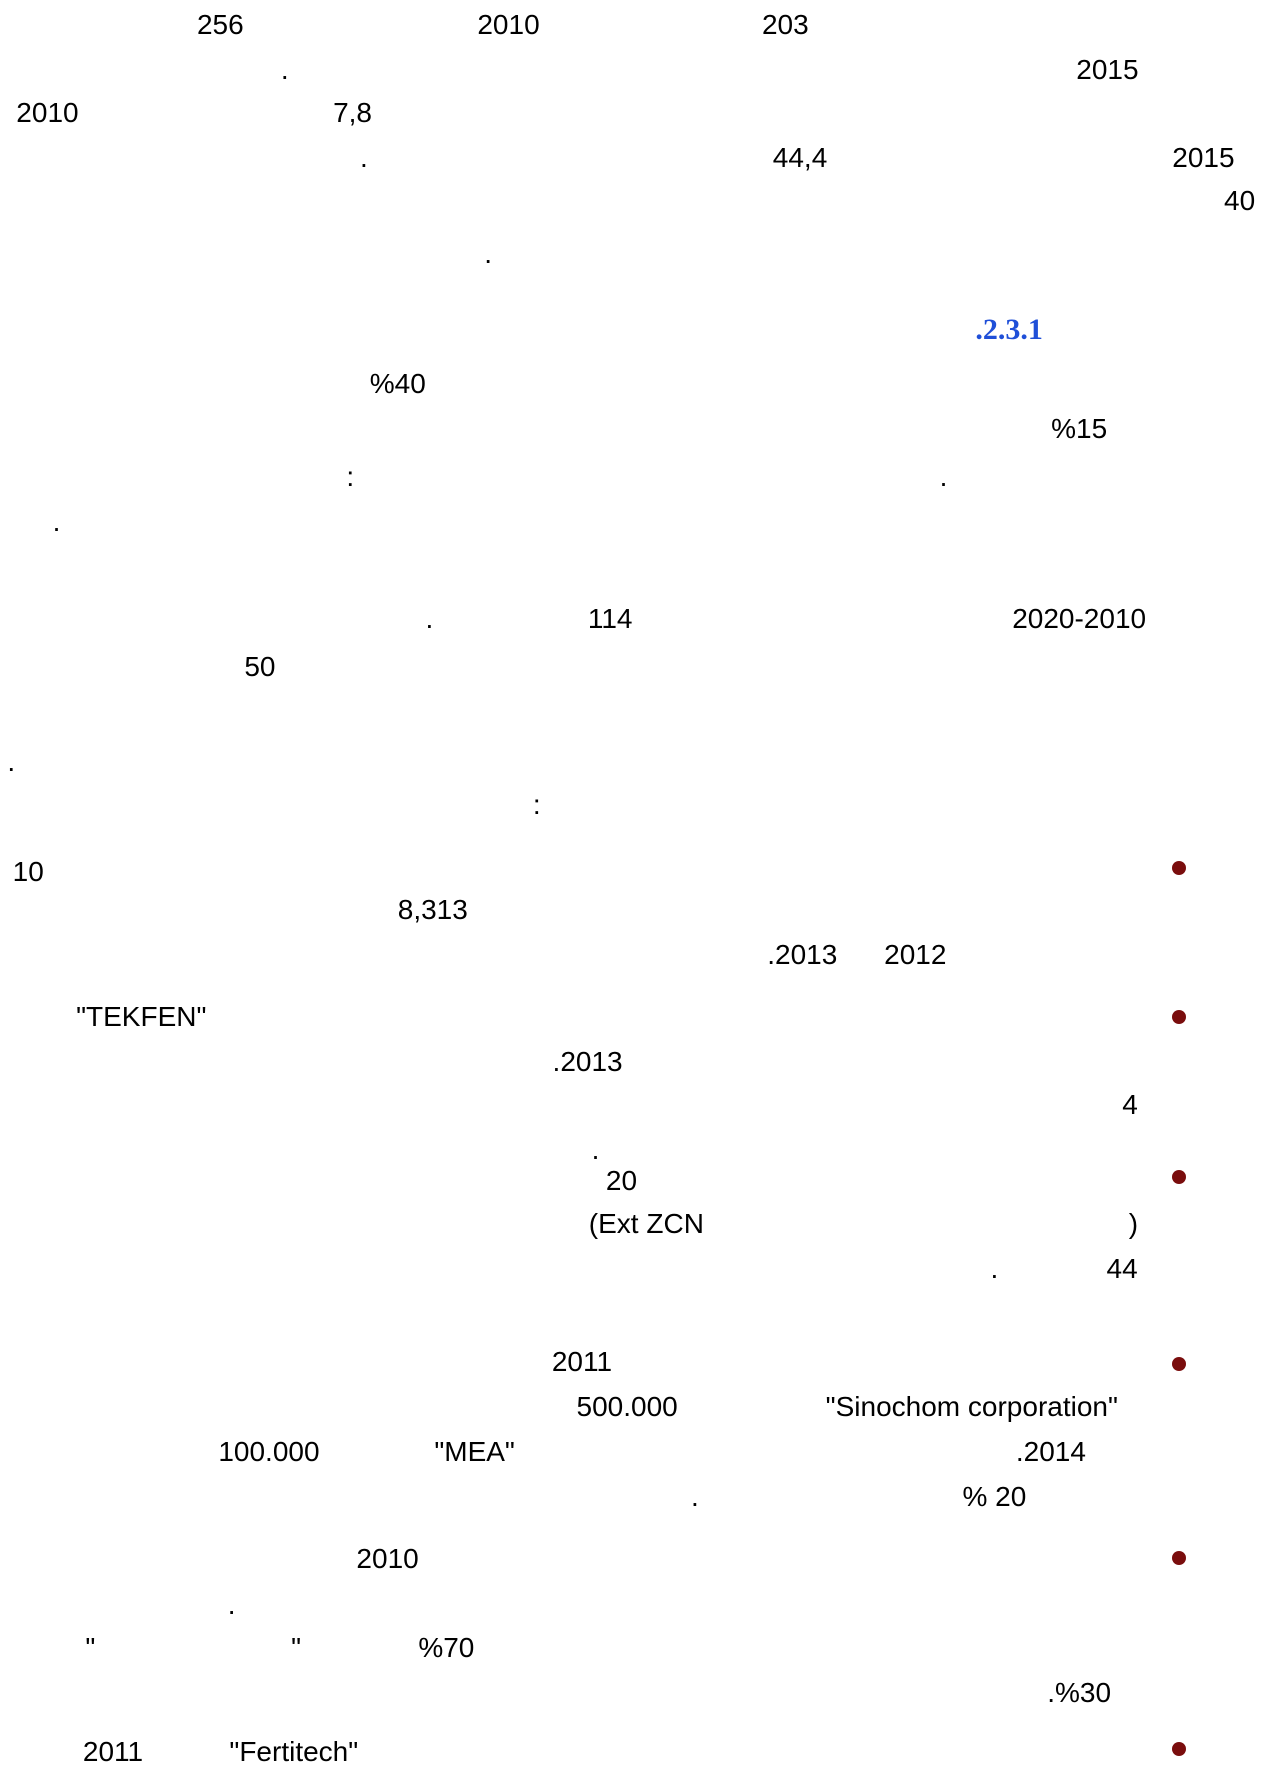 Image resolution: width=1273 pixels, height=1771 pixels. Describe the element at coordinates (220, 24) in the screenshot. I see `text-fragment: 256` at that location.